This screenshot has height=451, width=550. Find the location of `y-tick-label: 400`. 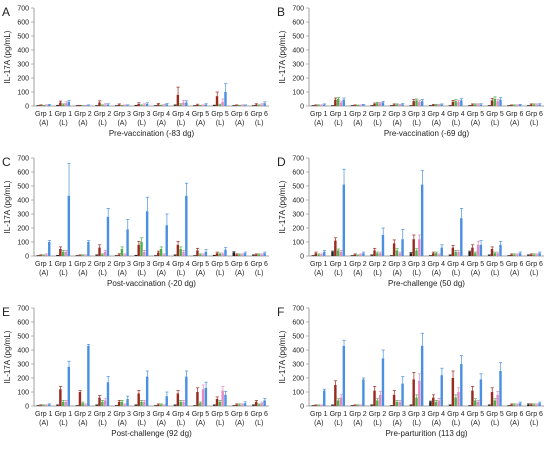

y-tick-label: 400 is located at coordinates (23, 351).